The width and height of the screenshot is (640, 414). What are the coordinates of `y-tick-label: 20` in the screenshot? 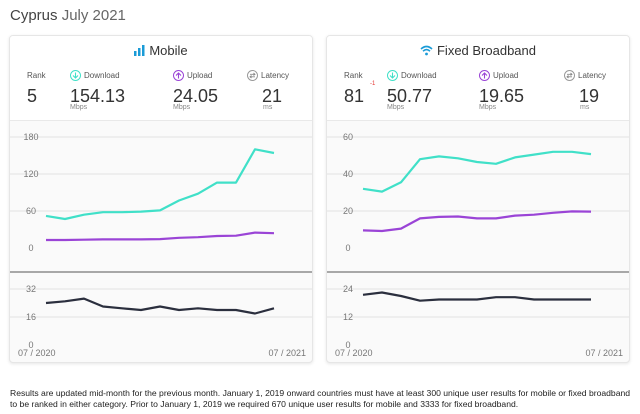 It's located at (348, 211).